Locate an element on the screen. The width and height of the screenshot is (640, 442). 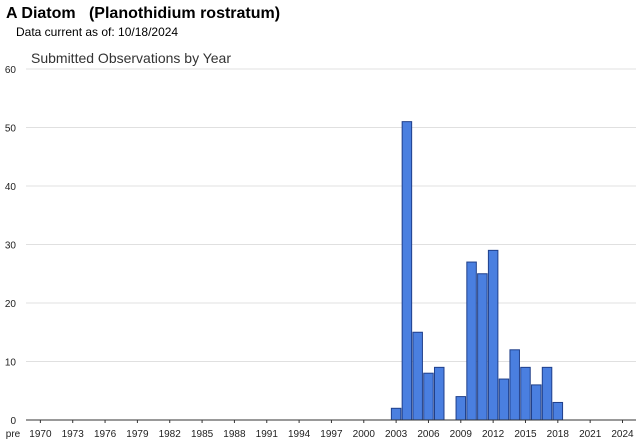
x-tick-label: 1994 is located at coordinates (299, 434).